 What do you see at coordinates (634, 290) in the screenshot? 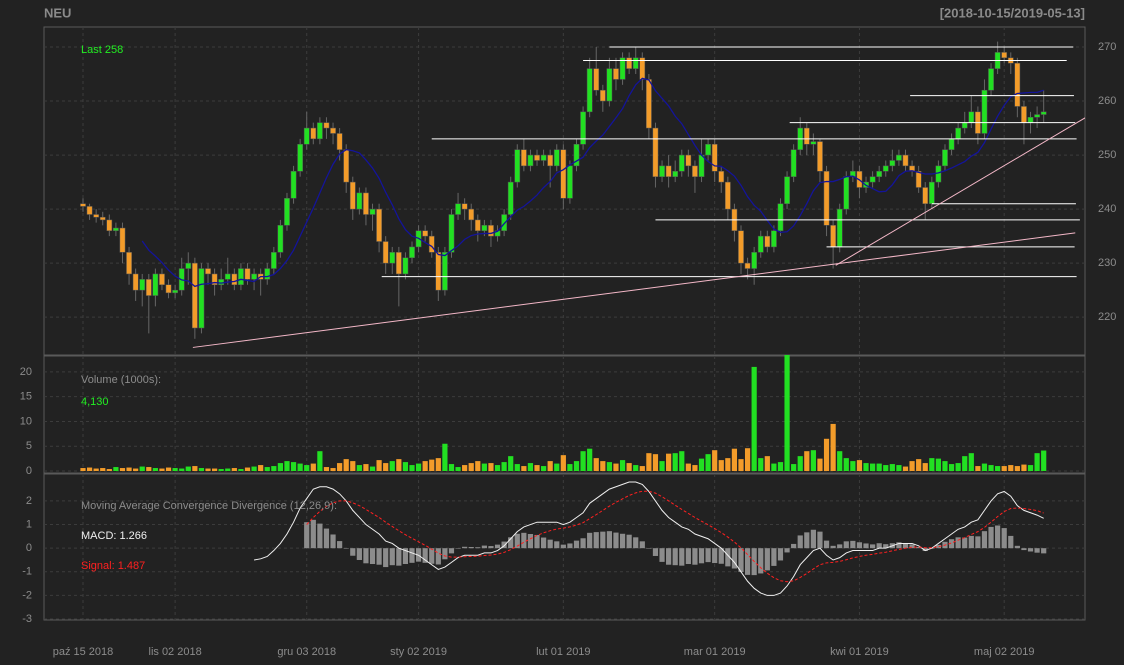
I see `trend-line` at bounding box center [634, 290].